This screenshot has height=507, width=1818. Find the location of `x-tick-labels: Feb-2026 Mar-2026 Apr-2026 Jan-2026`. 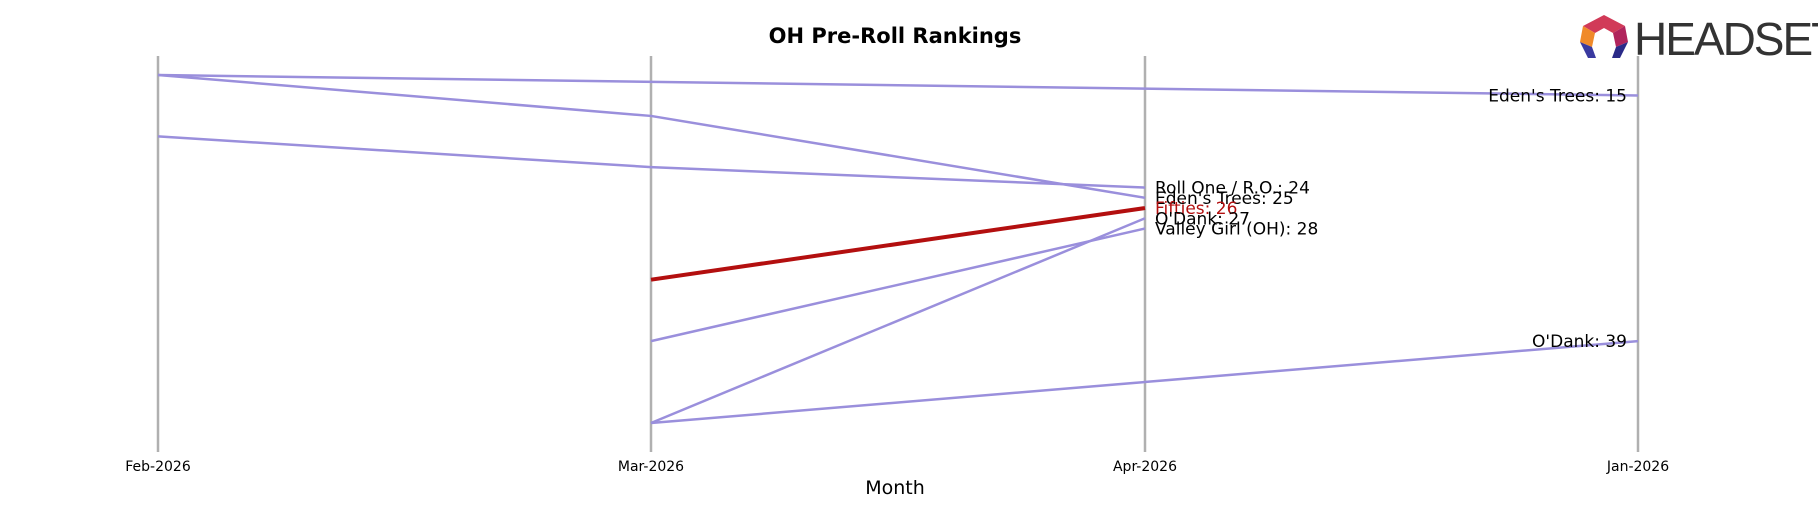

x-tick-labels: Feb-2026 Mar-2026 Apr-2026 Jan-2026 is located at coordinates (897, 467).